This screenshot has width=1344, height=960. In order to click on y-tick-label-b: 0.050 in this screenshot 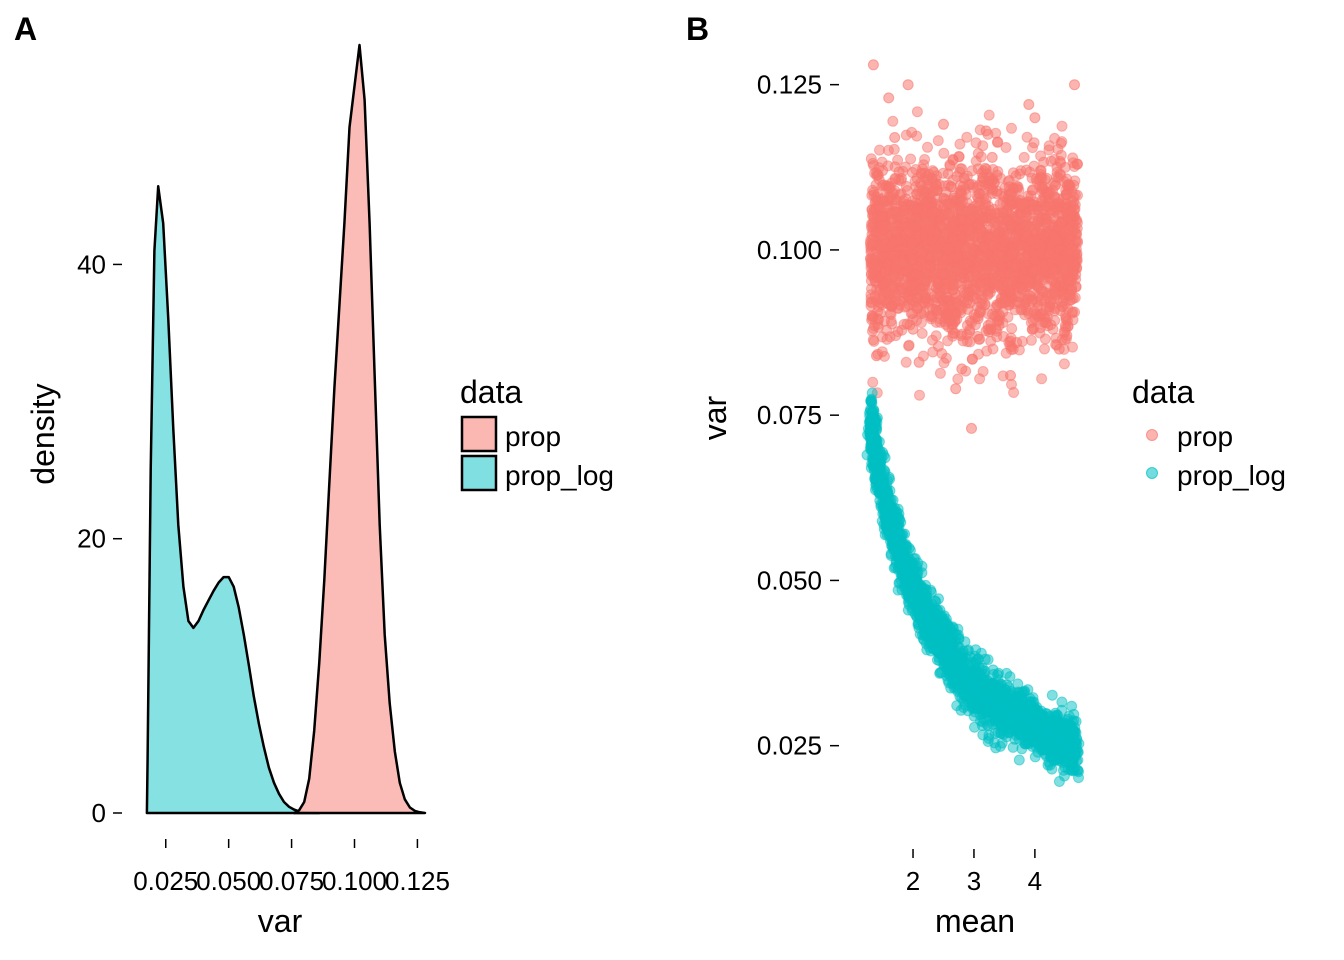, I will do `click(789, 580)`.